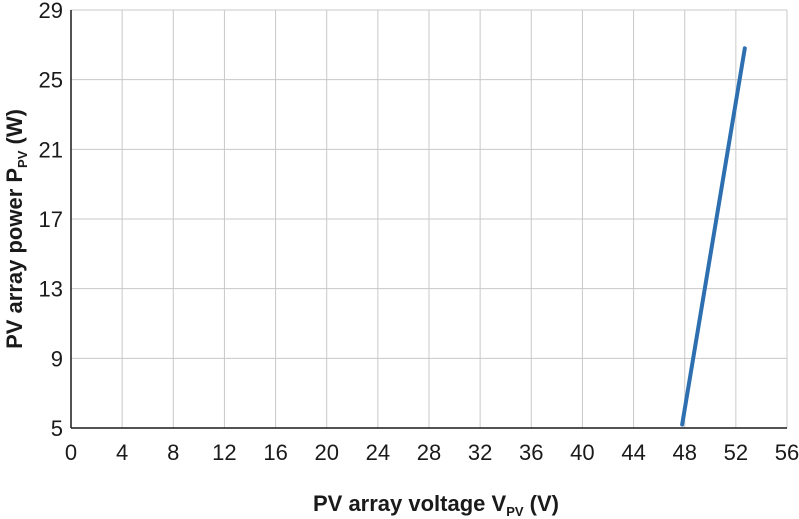 This screenshot has width=799, height=519. What do you see at coordinates (531, 452) in the screenshot?
I see `x-tick-label: 36` at bounding box center [531, 452].